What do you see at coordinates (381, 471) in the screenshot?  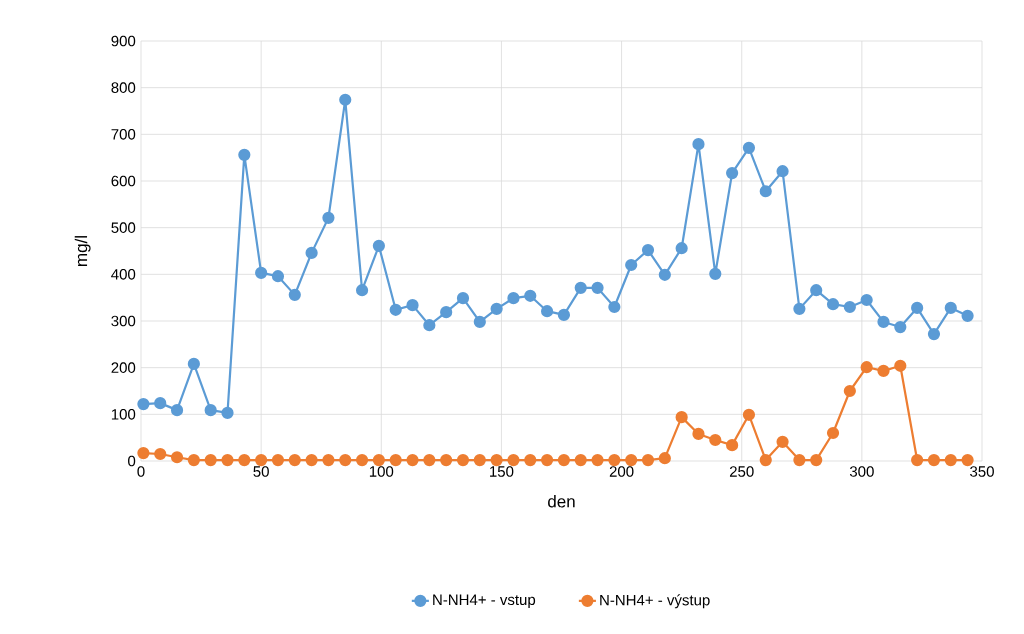 I see `x-tick-label: 100` at bounding box center [381, 471].